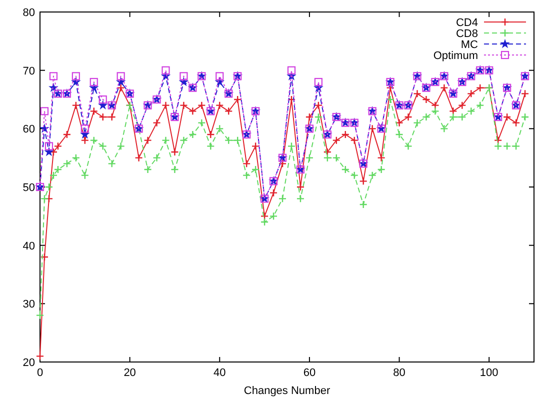 This screenshot has height=402, width=542. What do you see at coordinates (40, 373) in the screenshot?
I see `x-tick-label: 0` at bounding box center [40, 373].